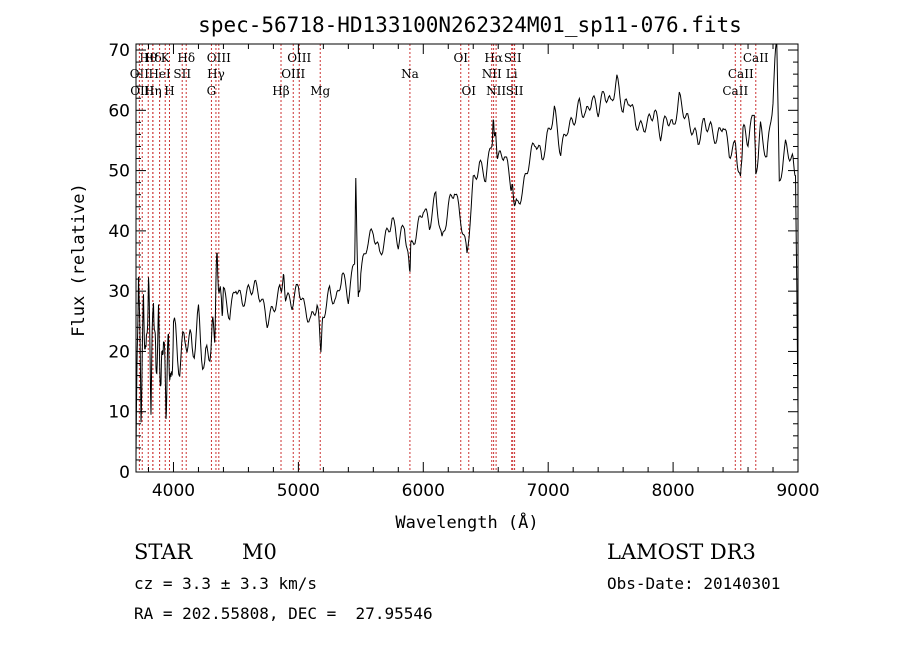 The image size is (900, 649). I want to click on emission-line-label: Hα, so click(493, 58).